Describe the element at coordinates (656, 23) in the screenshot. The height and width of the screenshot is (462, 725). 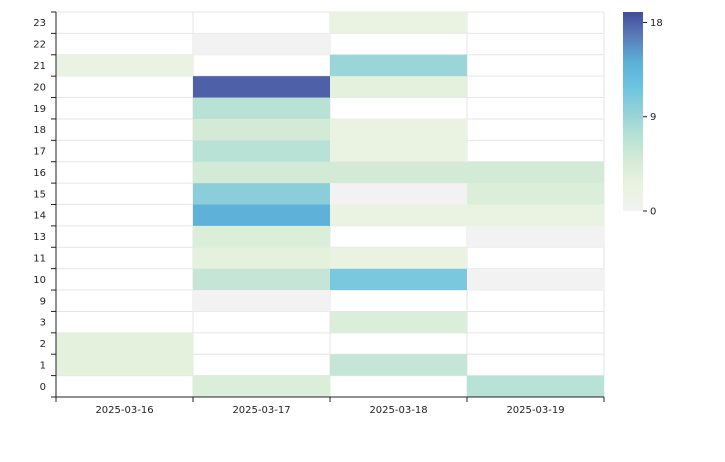
I see `legend-tick-label: 18` at that location.